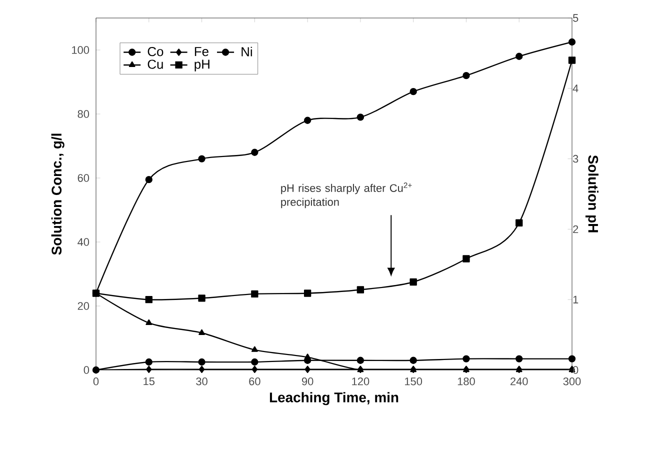 Image resolution: width=646 pixels, height=454 pixels. Describe the element at coordinates (96, 382) in the screenshot. I see `x-tick-label: 0` at that location.